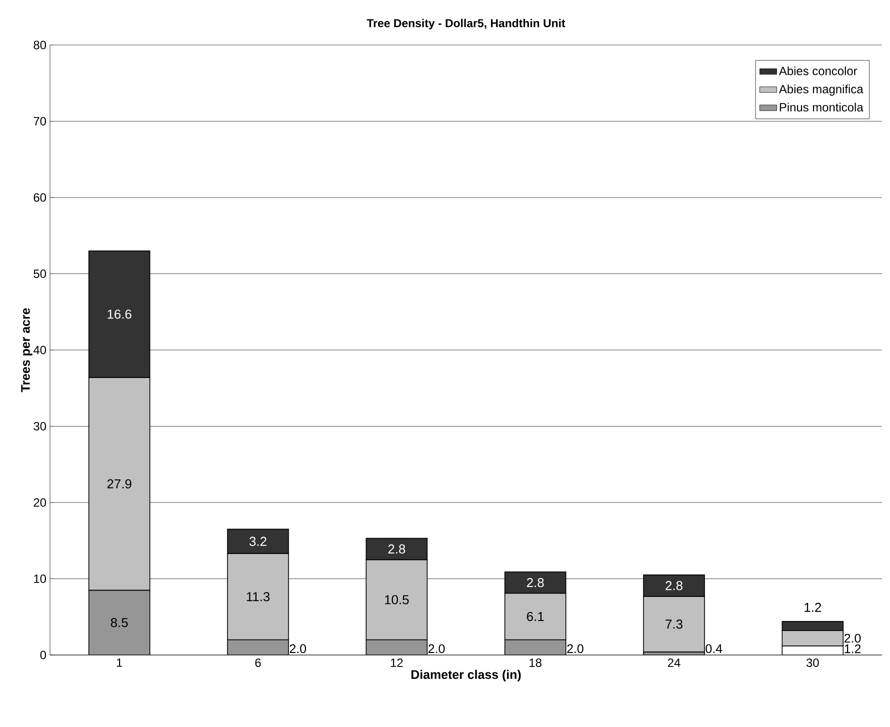 The width and height of the screenshot is (890, 727). Describe the element at coordinates (258, 597) in the screenshot. I see `data-label: 11.3` at that location.